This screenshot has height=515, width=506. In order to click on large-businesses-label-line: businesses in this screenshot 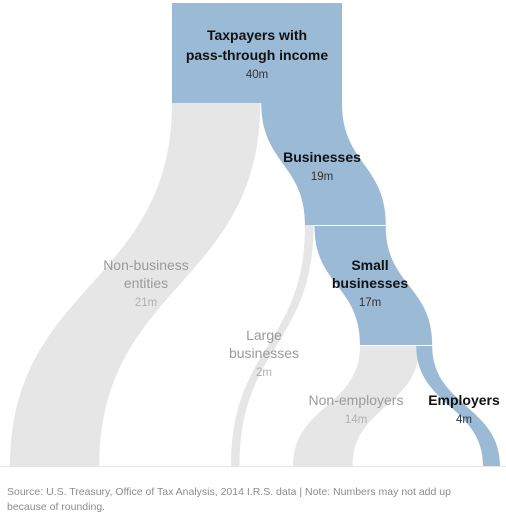, I will do `click(264, 353)`.